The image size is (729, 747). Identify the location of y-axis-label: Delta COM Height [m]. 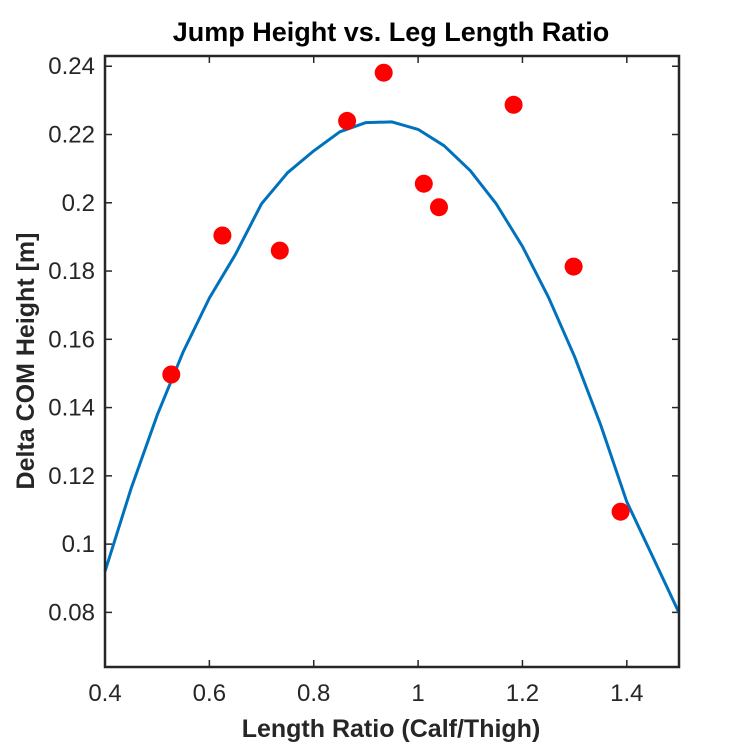
(26, 361).